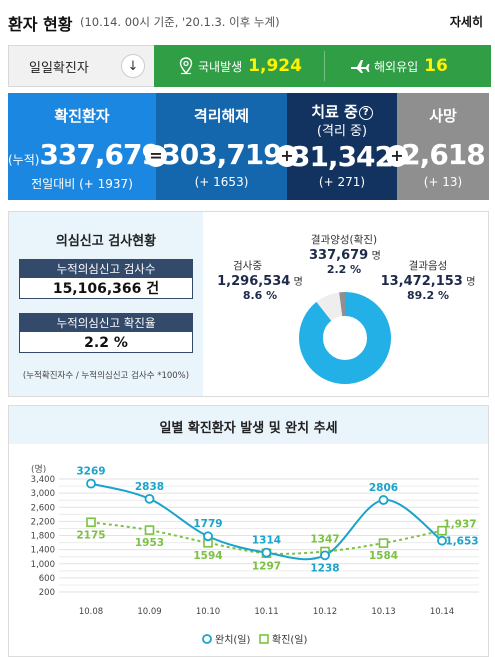  Describe the element at coordinates (260, 295) in the screenshot. I see `testing-pct: 8.6 %` at that location.